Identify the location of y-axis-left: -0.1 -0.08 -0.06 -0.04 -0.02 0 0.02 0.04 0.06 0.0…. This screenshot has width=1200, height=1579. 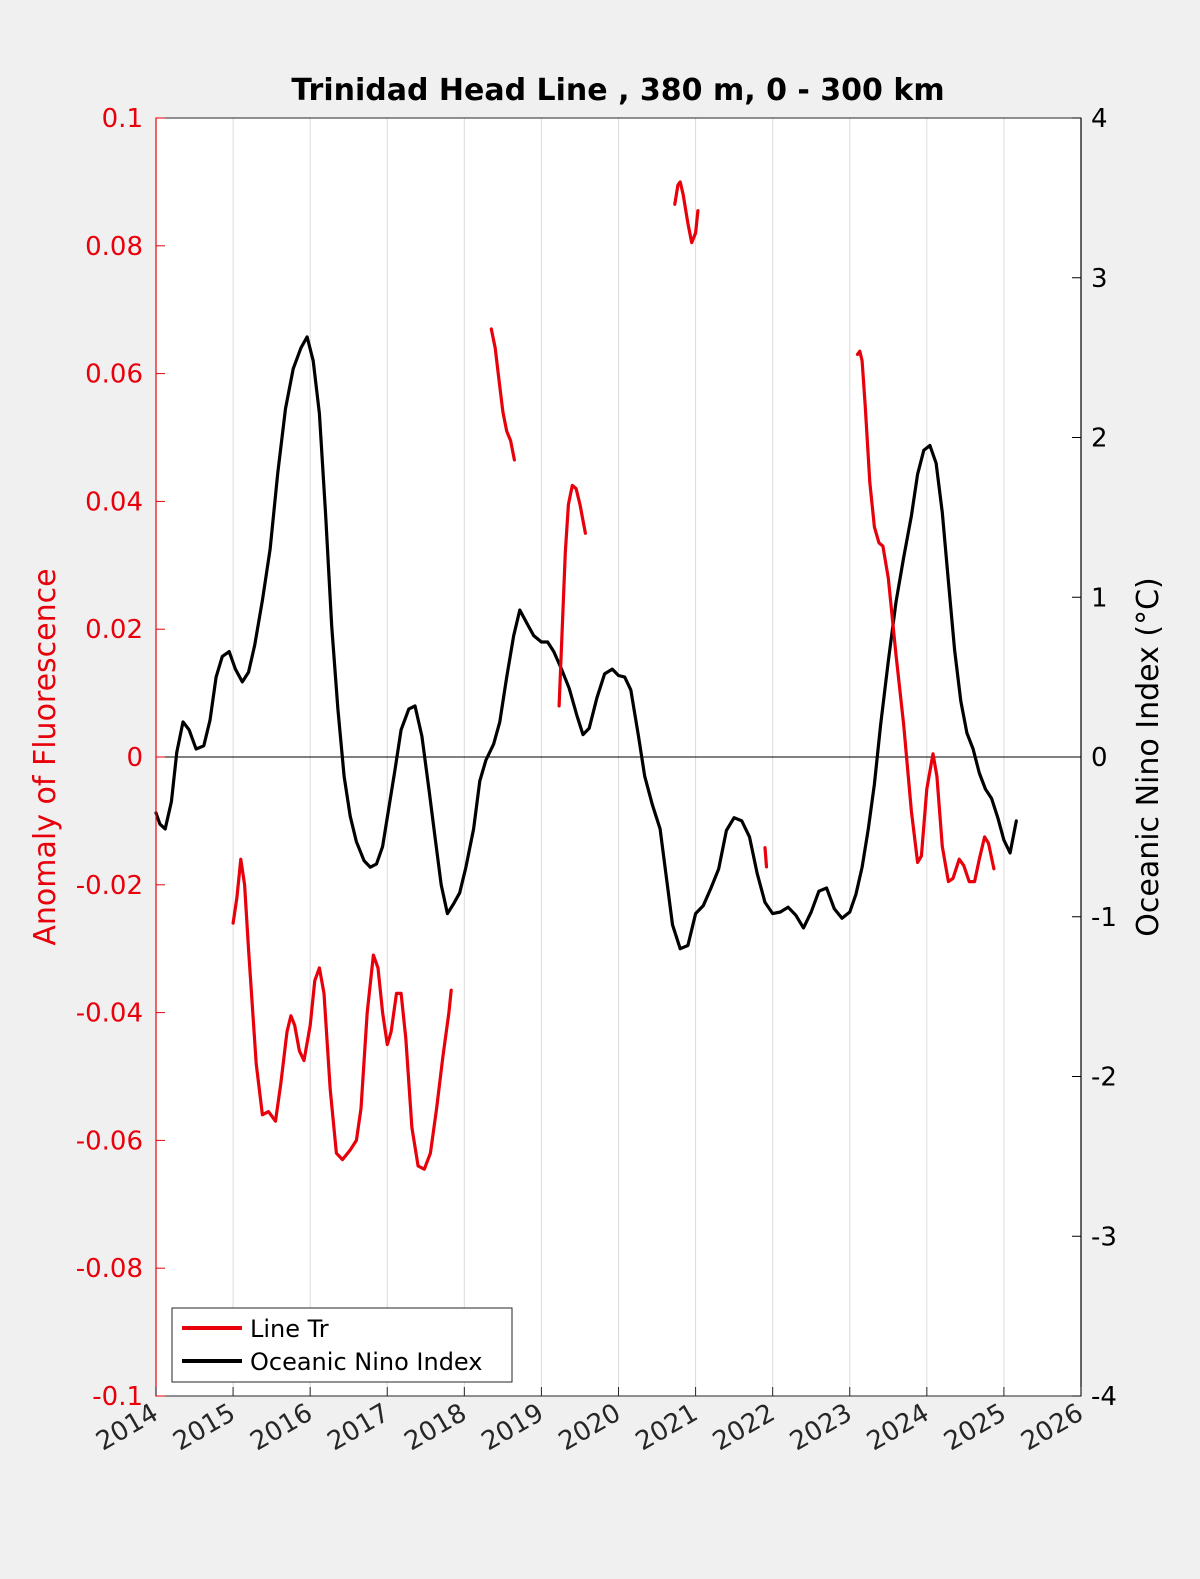
(120, 758).